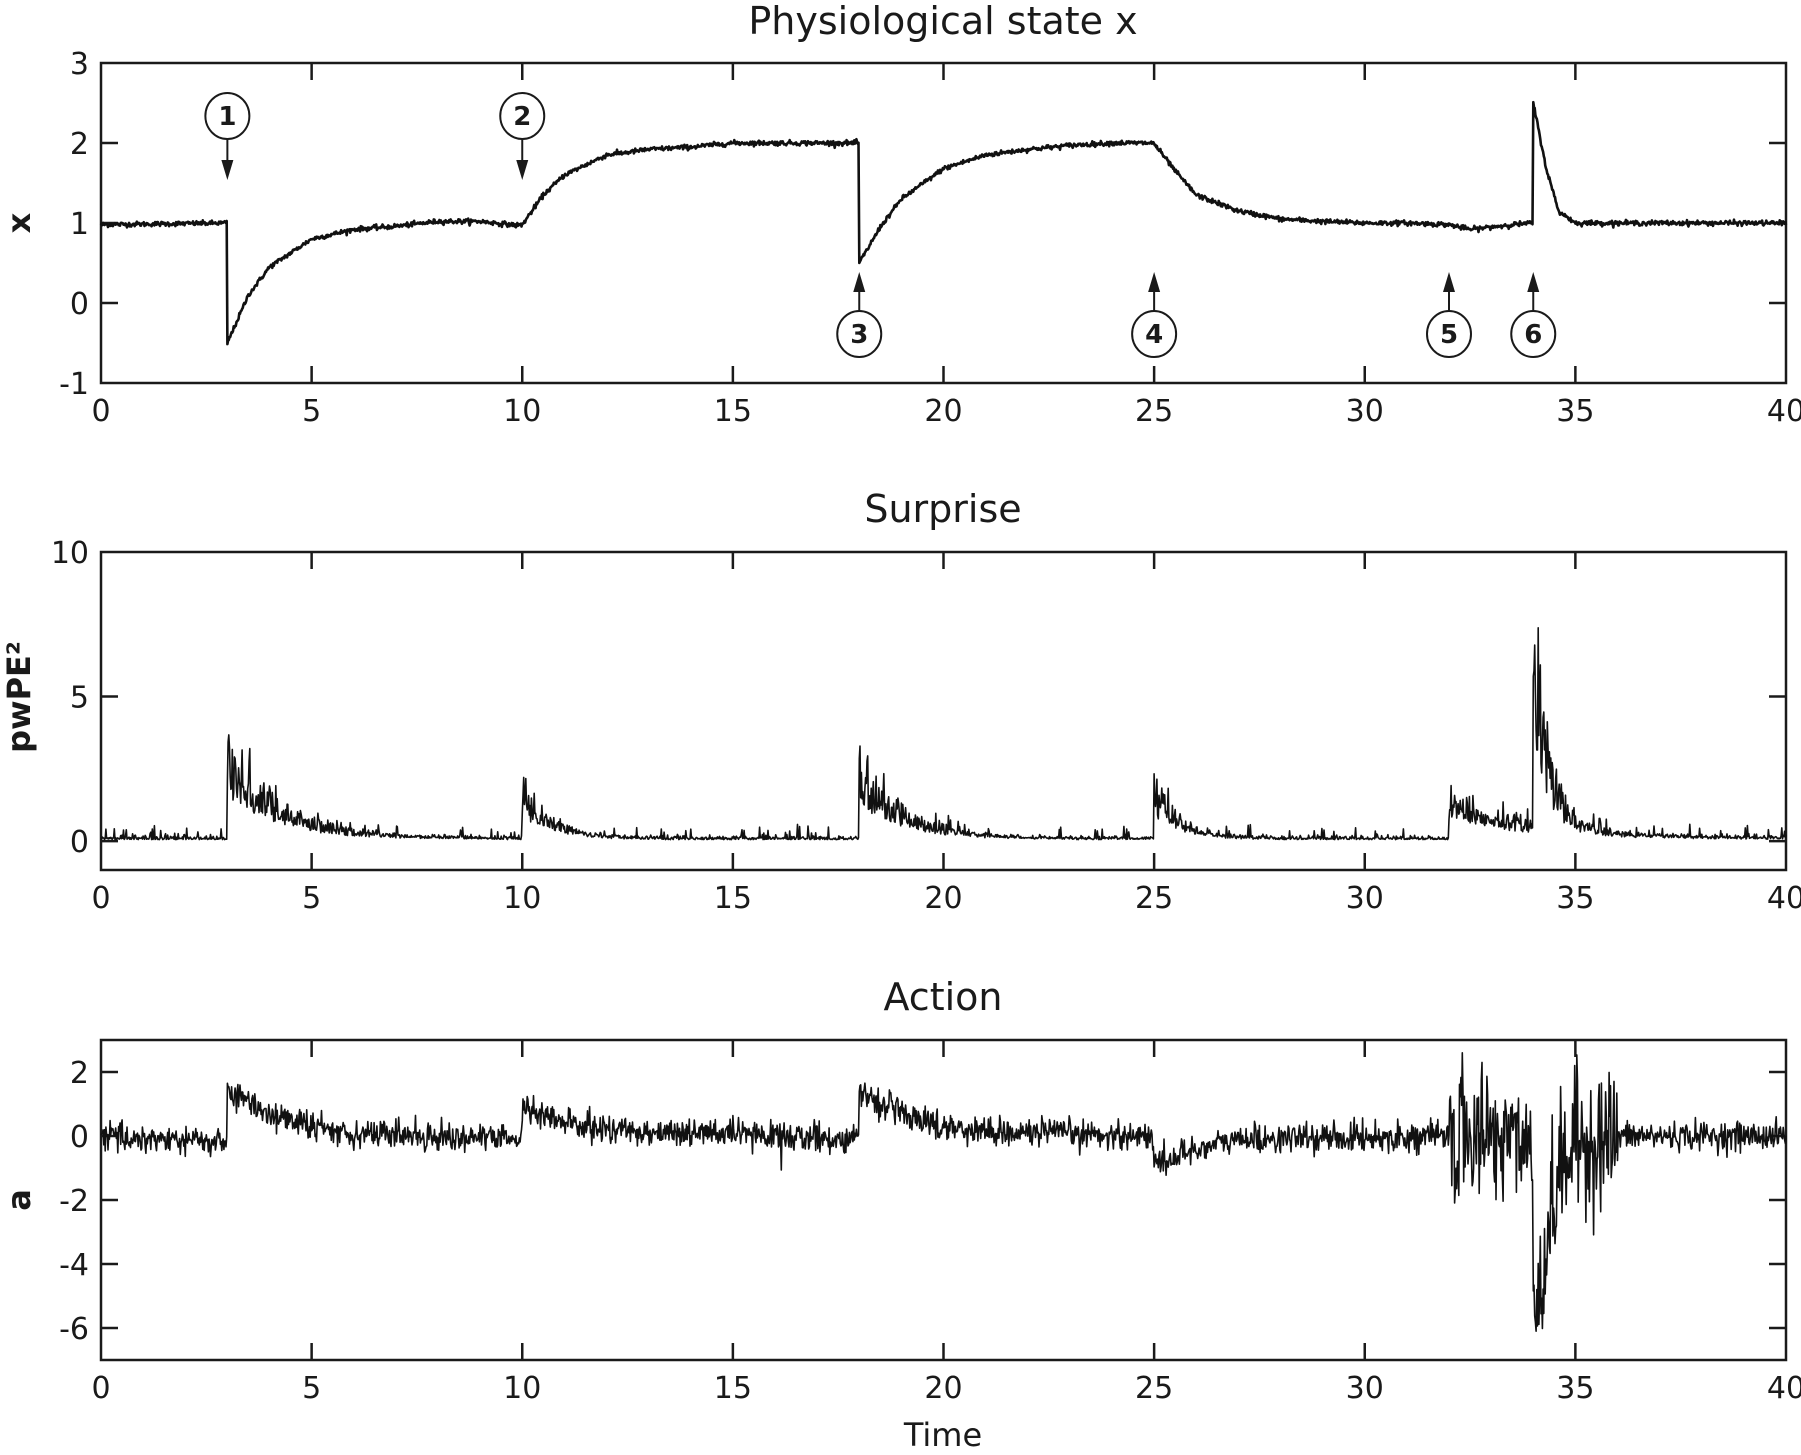 Image resolution: width=1801 pixels, height=1455 pixels. I want to click on event-marker-2: 2, so click(522, 136).